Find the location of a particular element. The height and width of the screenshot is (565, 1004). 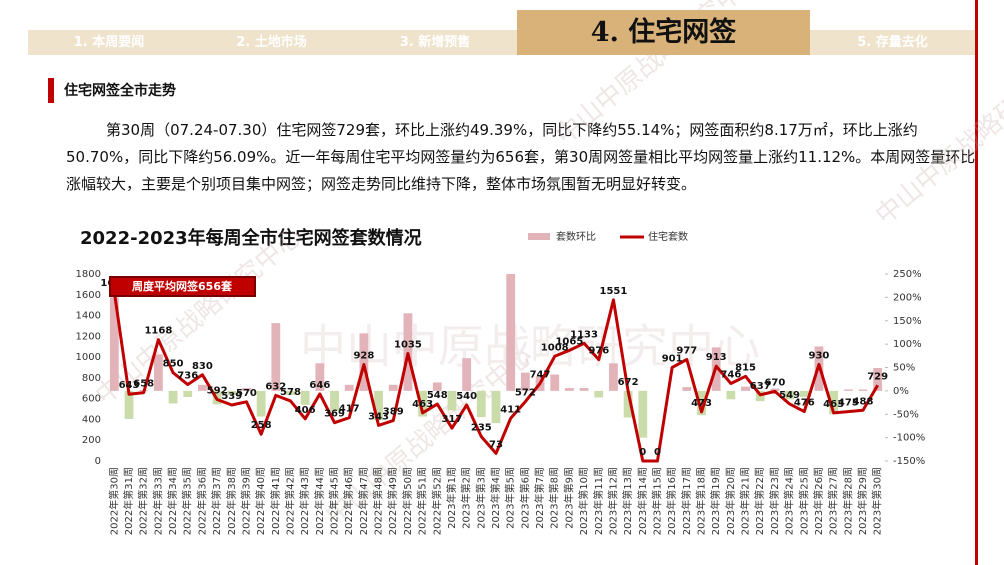

y2-tick-label: -150% is located at coordinates (909, 461).